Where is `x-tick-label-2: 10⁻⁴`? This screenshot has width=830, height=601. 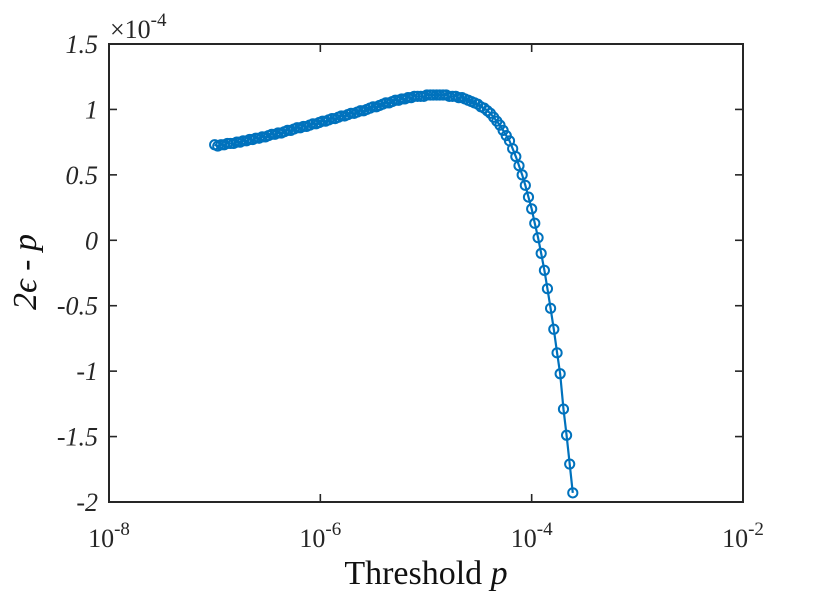 x-tick-label-2: 10⁻⁴ is located at coordinates (532, 536).